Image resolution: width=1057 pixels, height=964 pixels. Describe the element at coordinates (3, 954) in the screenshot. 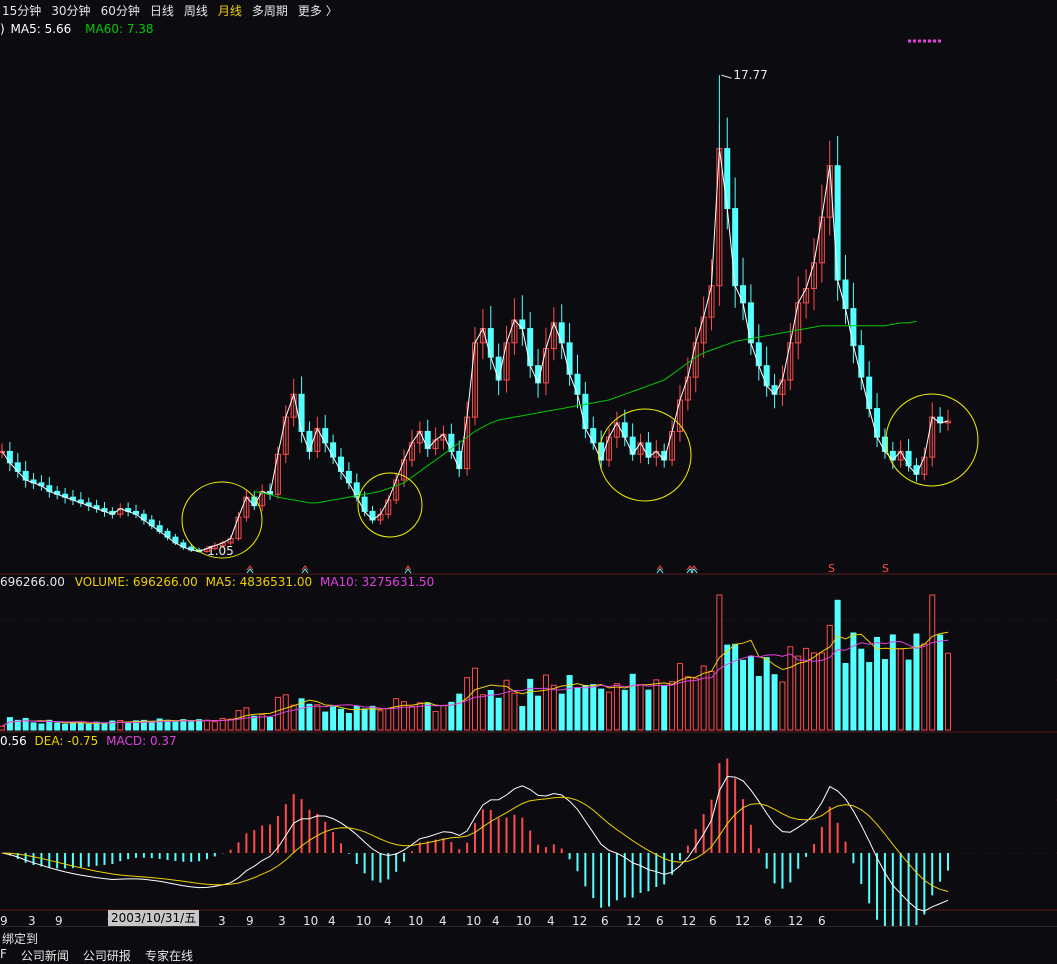

I see `bottom-tab-0: F` at that location.